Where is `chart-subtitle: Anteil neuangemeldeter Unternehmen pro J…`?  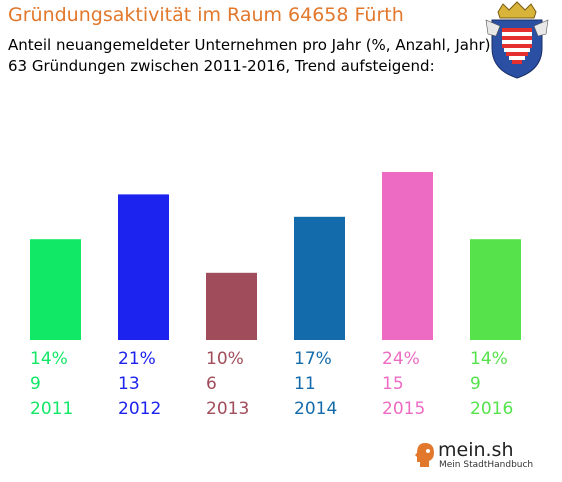 chart-subtitle: Anteil neuangemeldeter Unternehmen pro J… is located at coordinates (249, 45).